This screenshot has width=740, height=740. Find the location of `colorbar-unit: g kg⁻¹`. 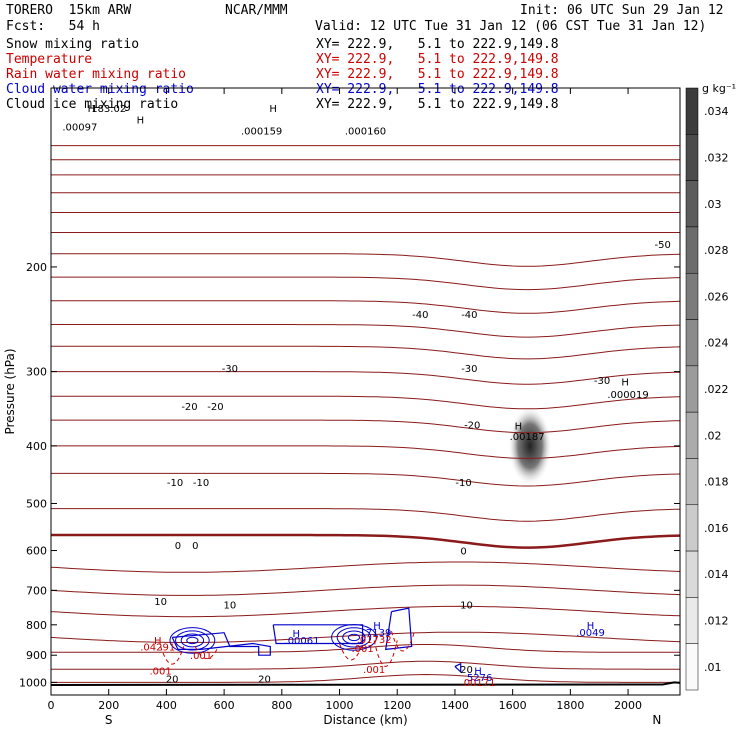

colorbar-unit: g kg⁻¹ is located at coordinates (719, 88).